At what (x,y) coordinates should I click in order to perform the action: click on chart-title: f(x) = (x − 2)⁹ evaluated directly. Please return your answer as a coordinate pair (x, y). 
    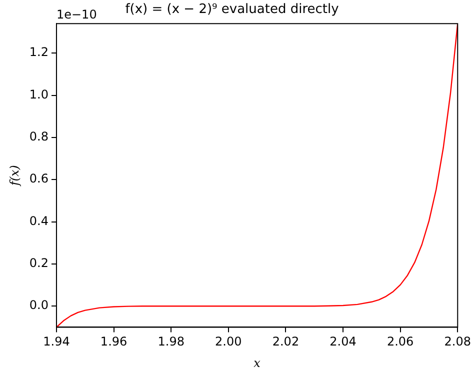
    Looking at the image, I should click on (232, 10).